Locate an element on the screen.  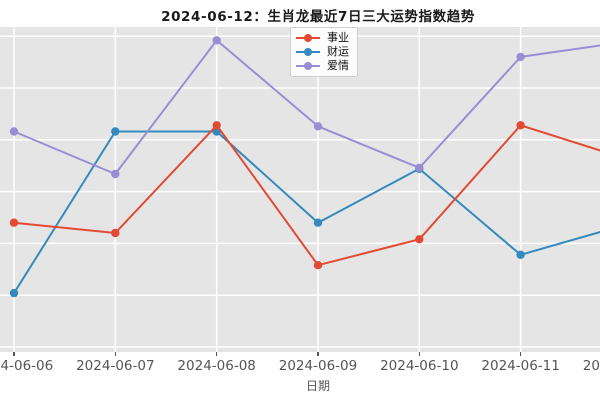
legend-item-love: 爱情 is located at coordinates (322, 66).